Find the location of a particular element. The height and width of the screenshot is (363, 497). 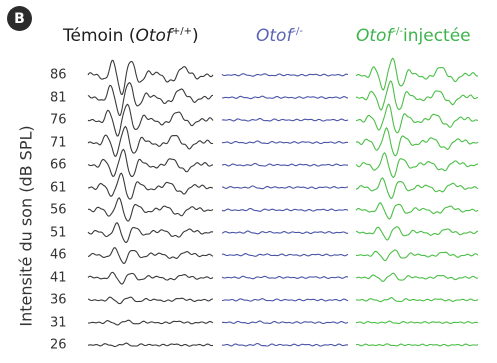

y-tick-label: 61 is located at coordinates (58, 187).